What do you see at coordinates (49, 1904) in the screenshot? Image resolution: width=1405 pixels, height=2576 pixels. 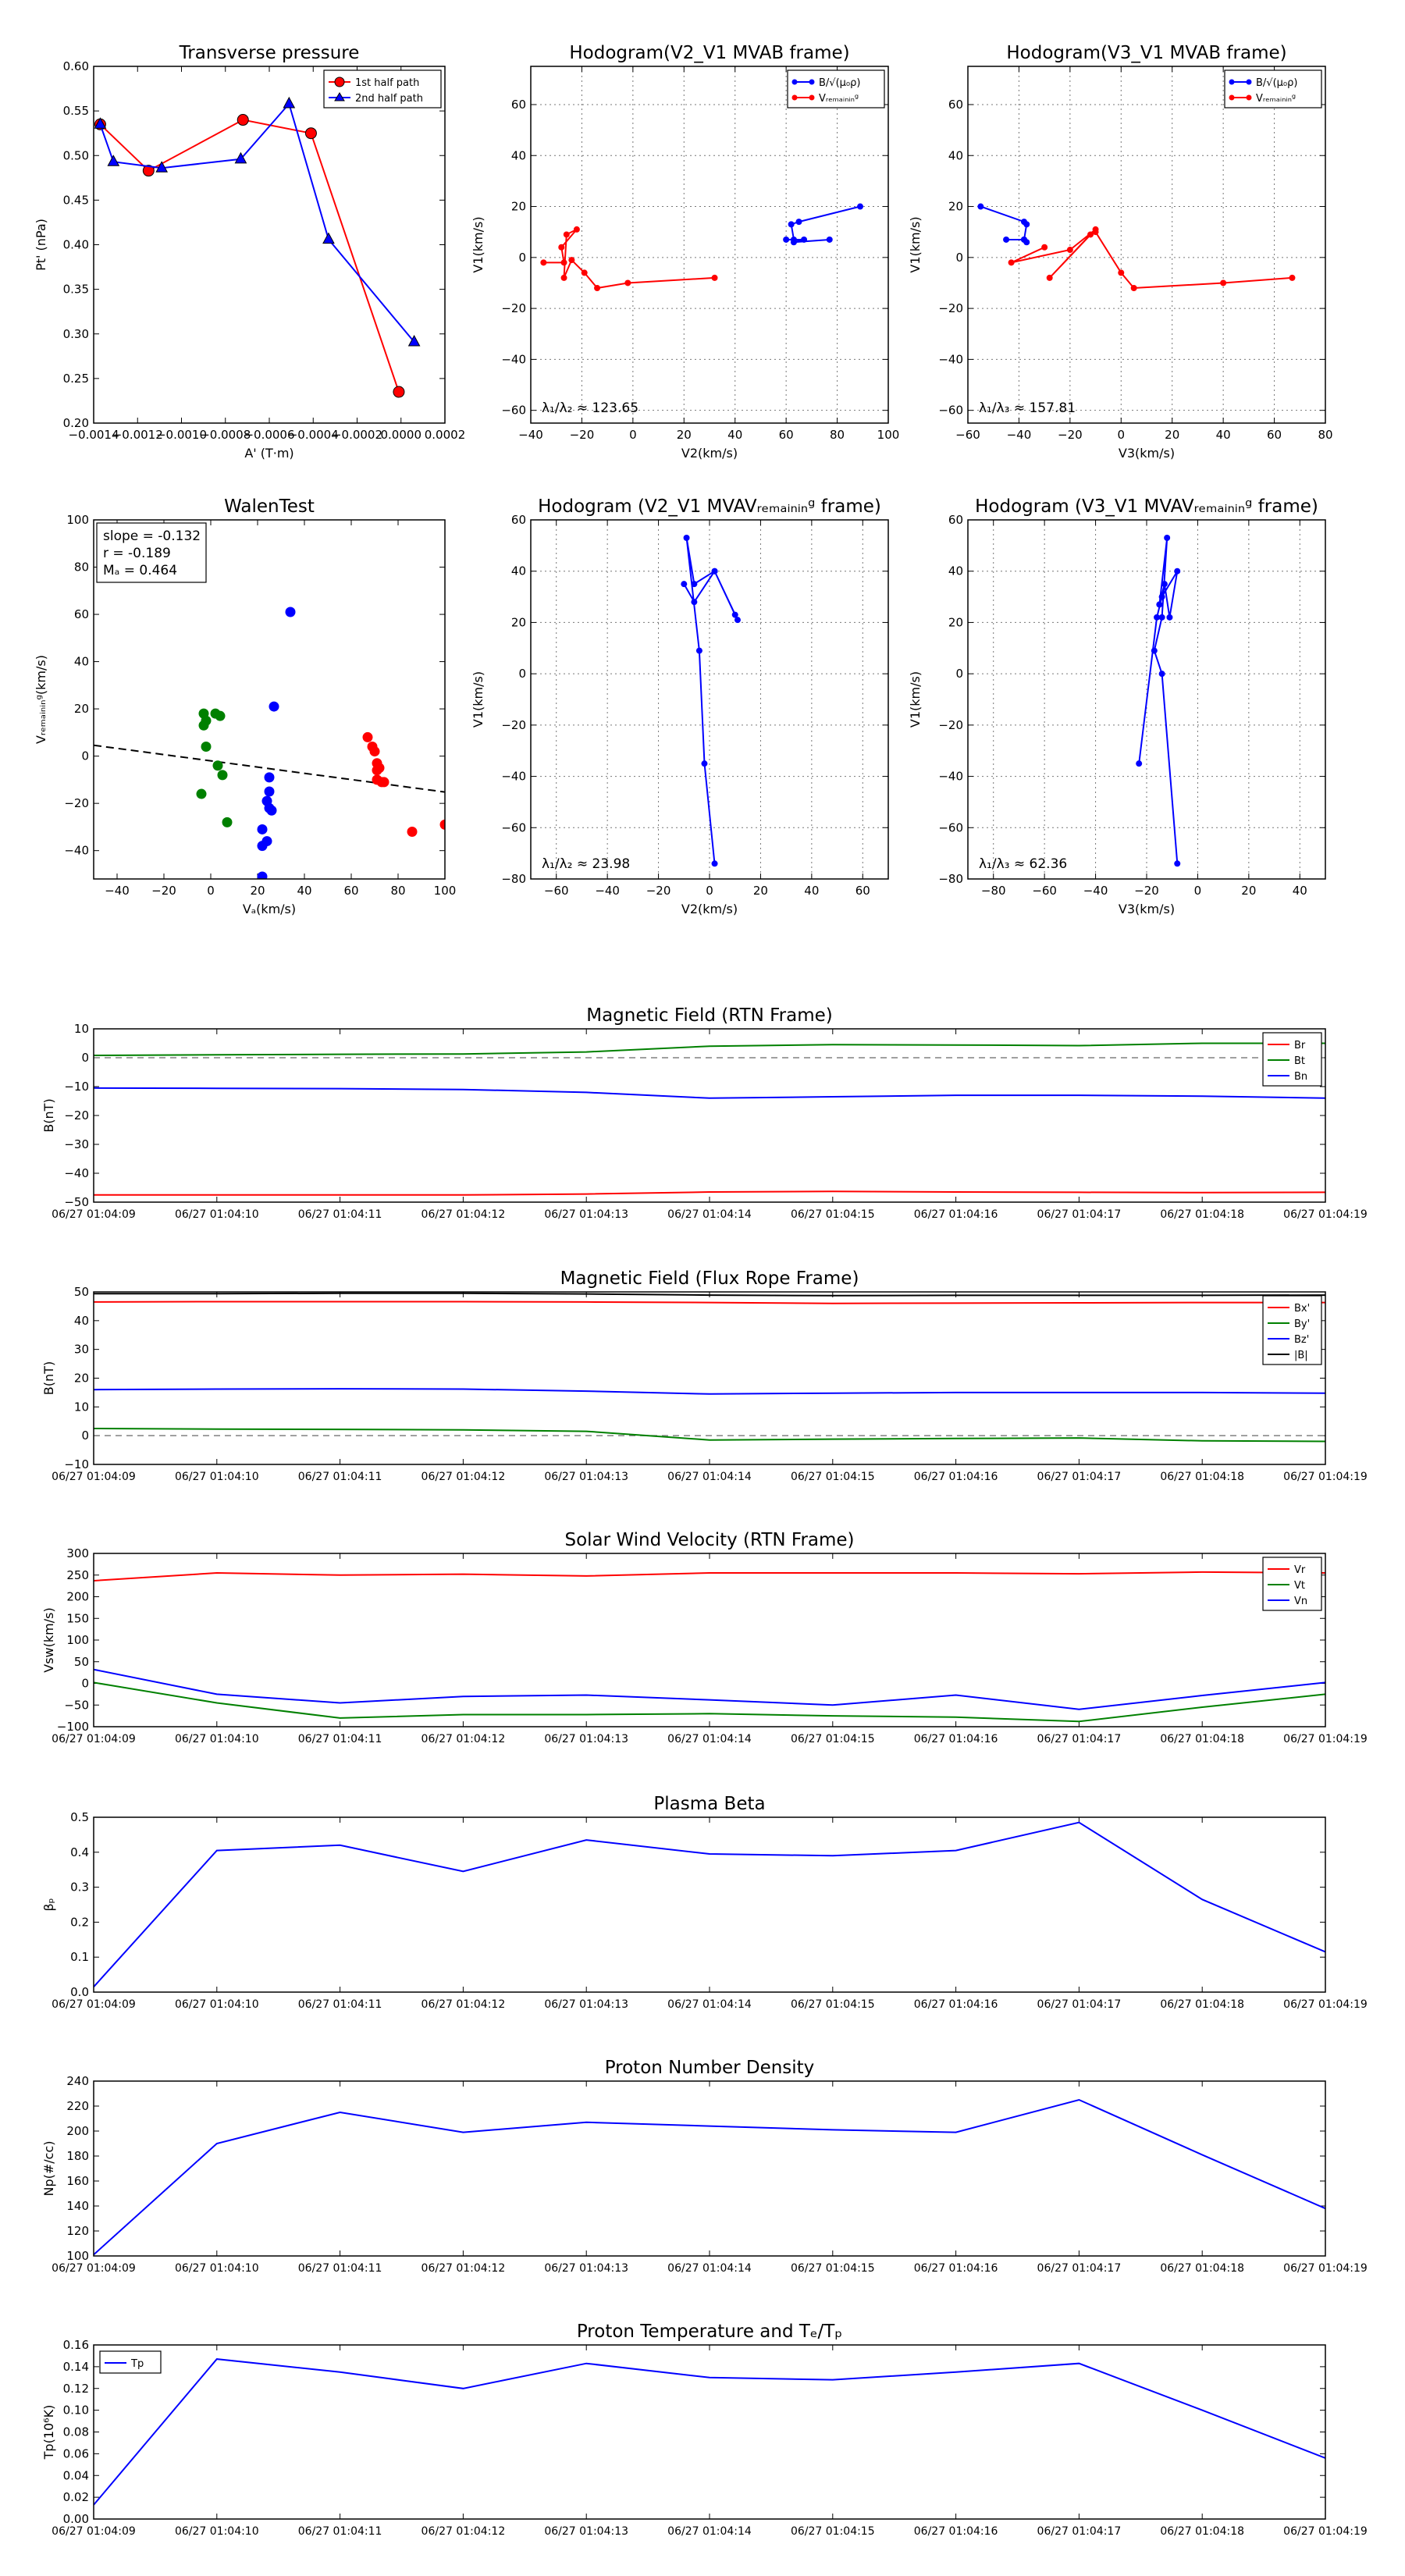 I see `y-axis-label: βₚ` at bounding box center [49, 1904].